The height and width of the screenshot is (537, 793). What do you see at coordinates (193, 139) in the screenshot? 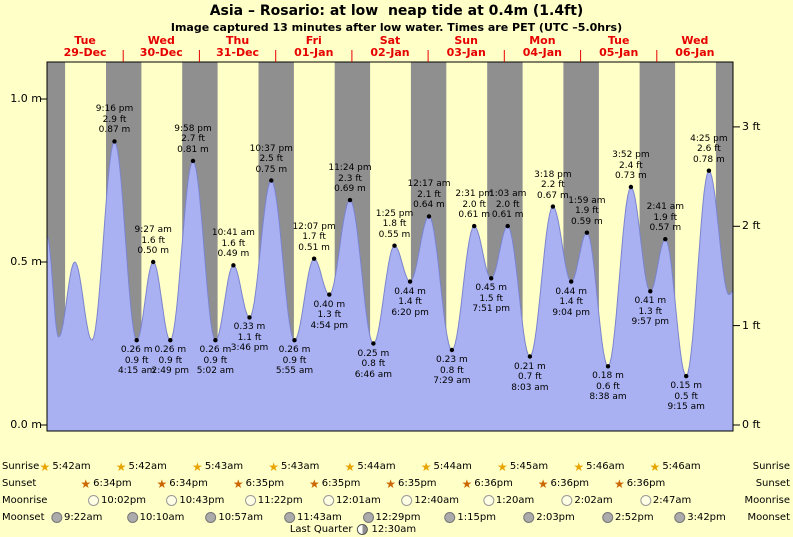
I see `tide-event-label: 9:58 pm 2.7 ft 0.81 m` at bounding box center [193, 139].